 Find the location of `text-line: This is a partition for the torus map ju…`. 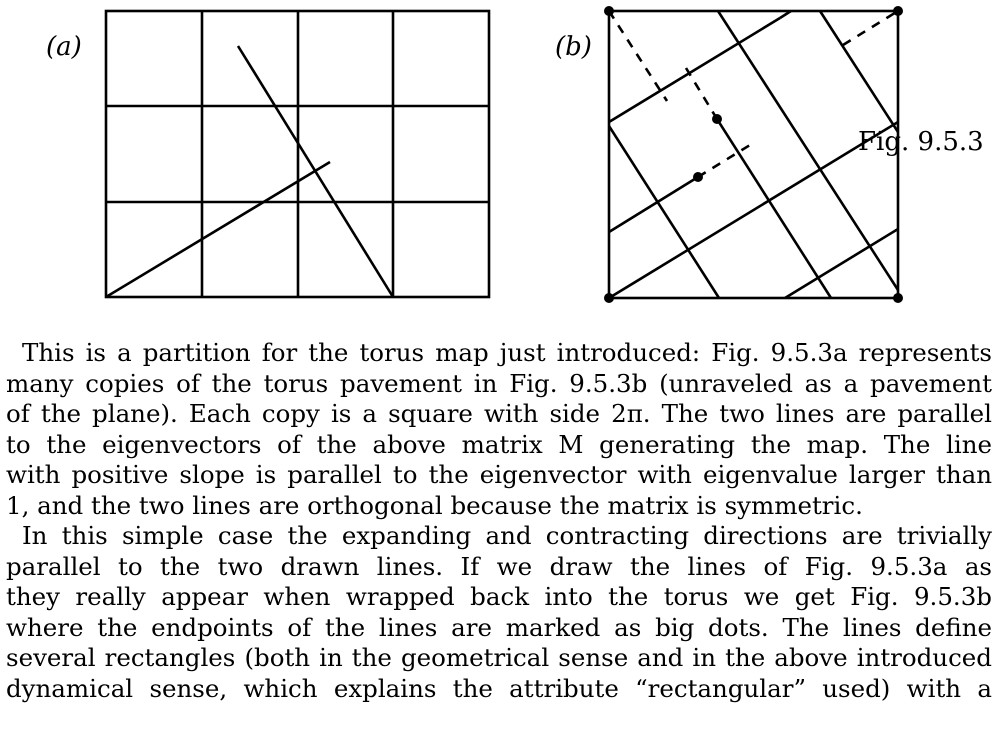

text-line: This is a partition for the torus map ju… is located at coordinates (507, 352).